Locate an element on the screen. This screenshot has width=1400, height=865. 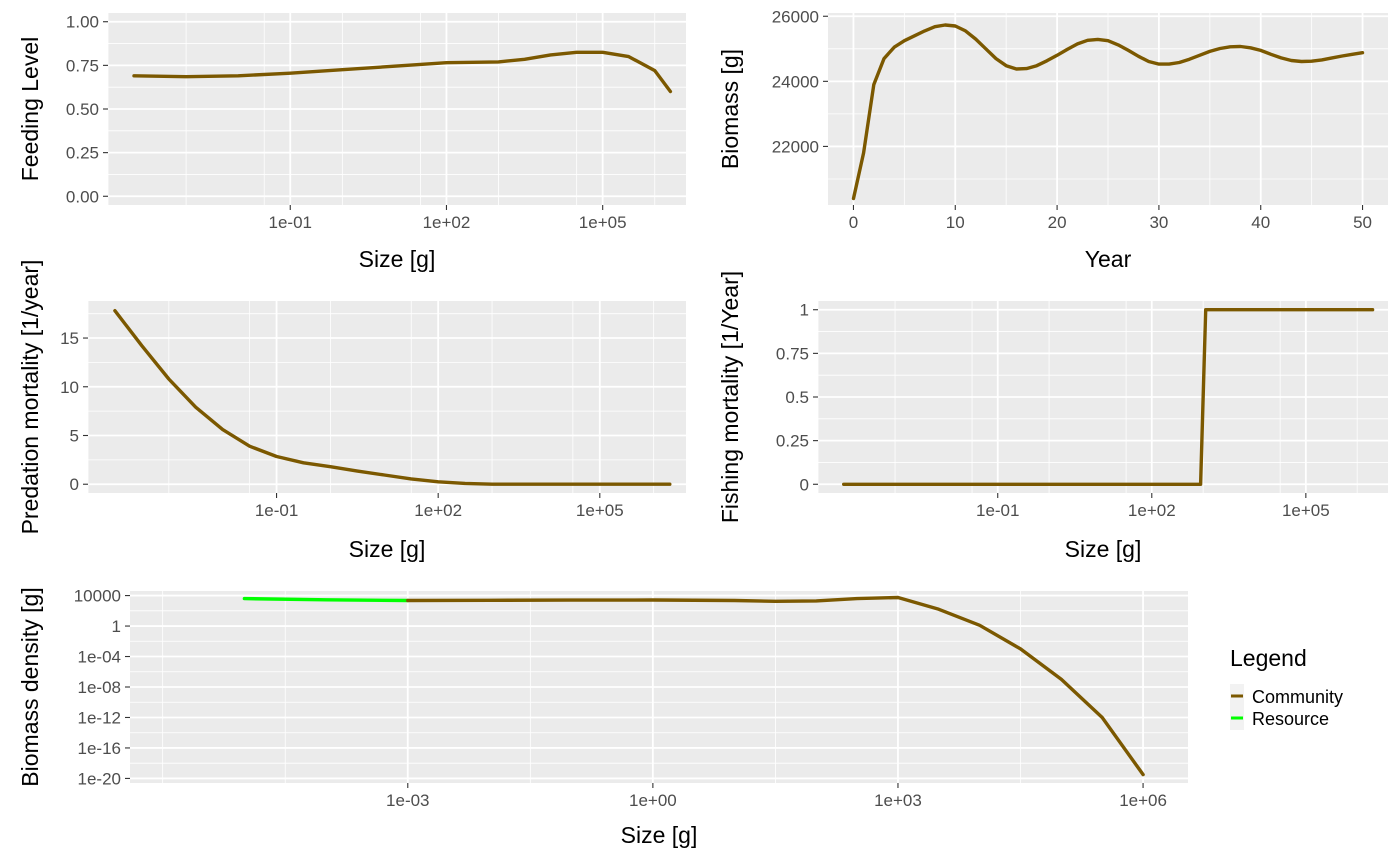
y-axis-title: Feeding Level is located at coordinates (30, 109).